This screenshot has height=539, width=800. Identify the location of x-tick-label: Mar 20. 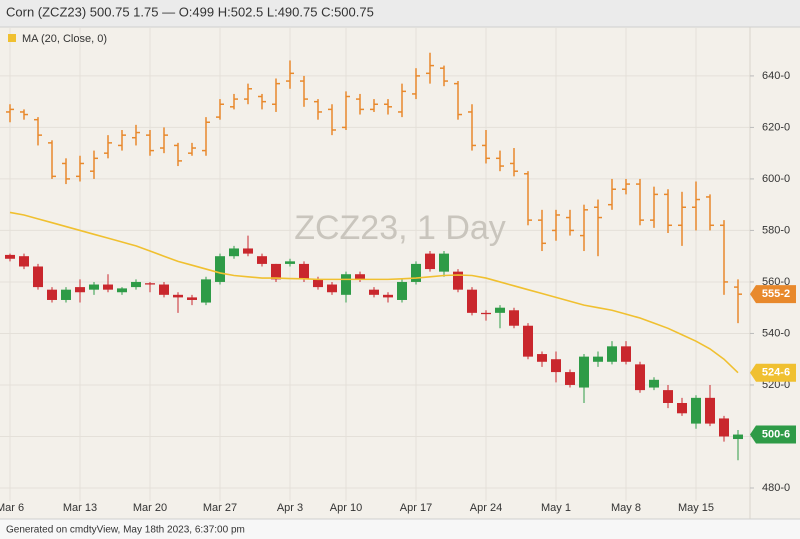
(150, 508).